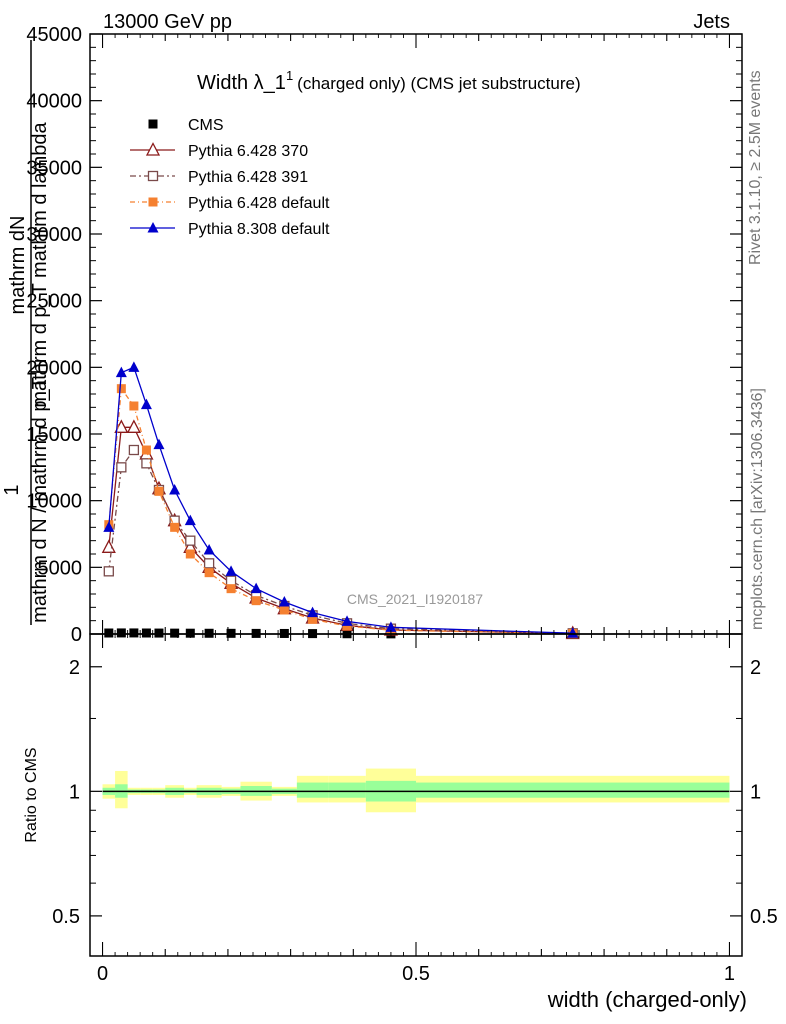 The height and width of the screenshot is (1024, 786). What do you see at coordinates (729, 974) in the screenshot?
I see `xtick-label: 1` at bounding box center [729, 974].